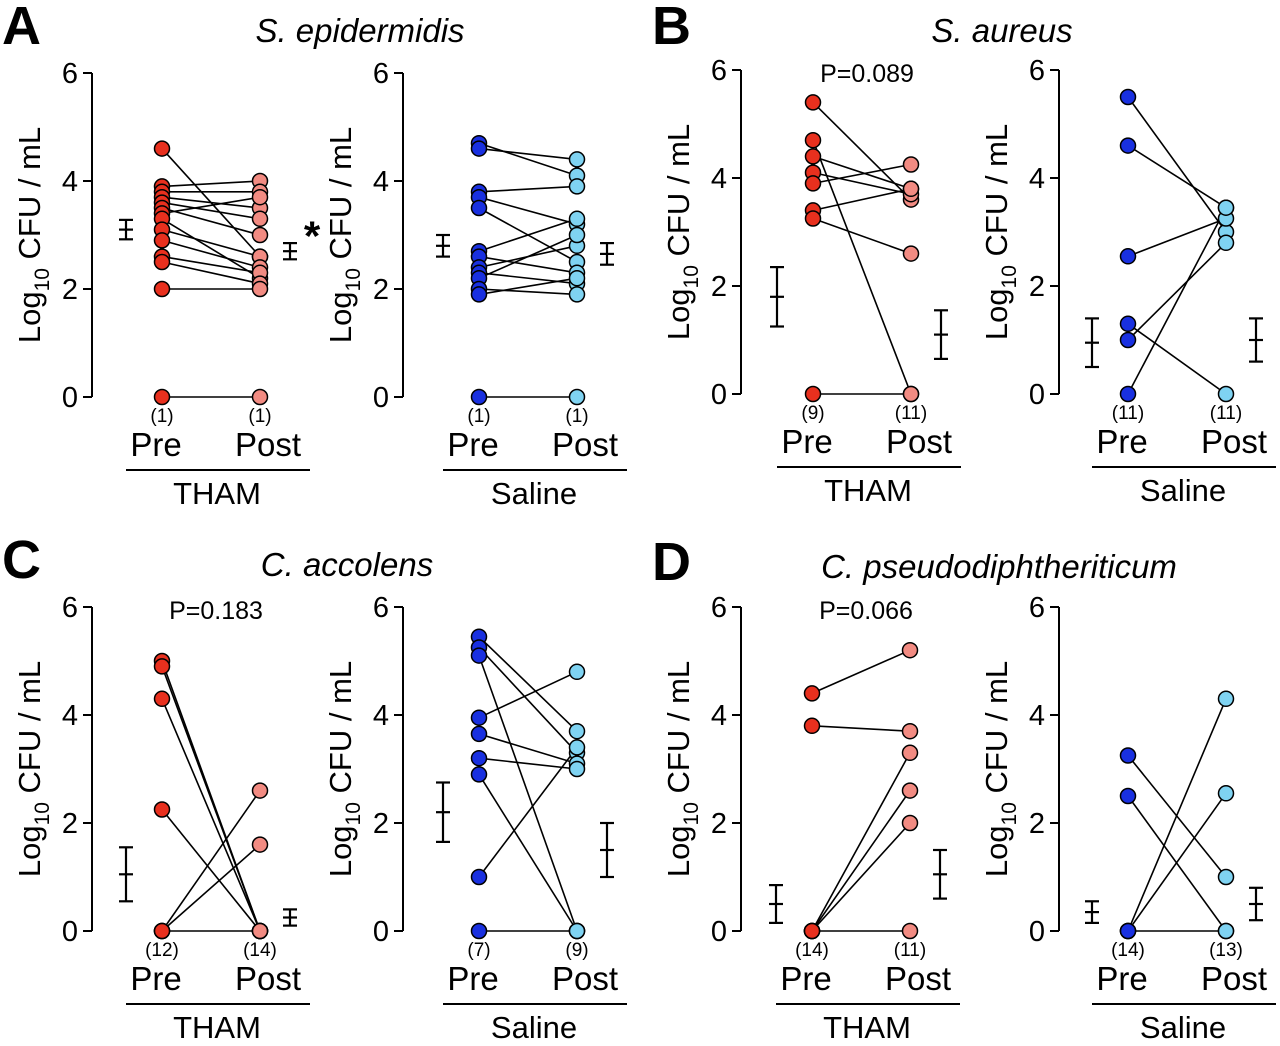 The width and height of the screenshot is (1280, 1046). Describe the element at coordinates (671, 28) in the screenshot. I see `panel-letter: B` at that location.